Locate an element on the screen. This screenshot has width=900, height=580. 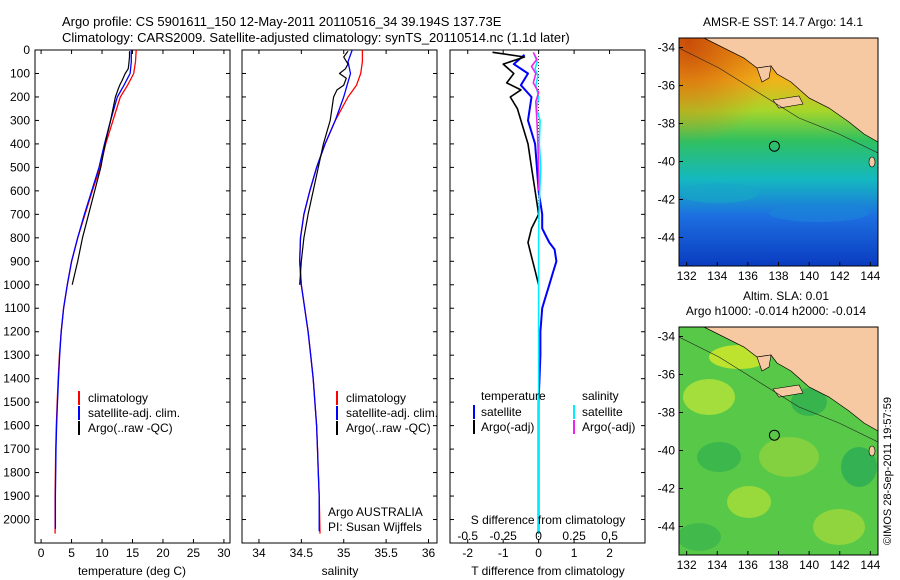
map-y-tick-label: -34 is located at coordinates (667, 337).